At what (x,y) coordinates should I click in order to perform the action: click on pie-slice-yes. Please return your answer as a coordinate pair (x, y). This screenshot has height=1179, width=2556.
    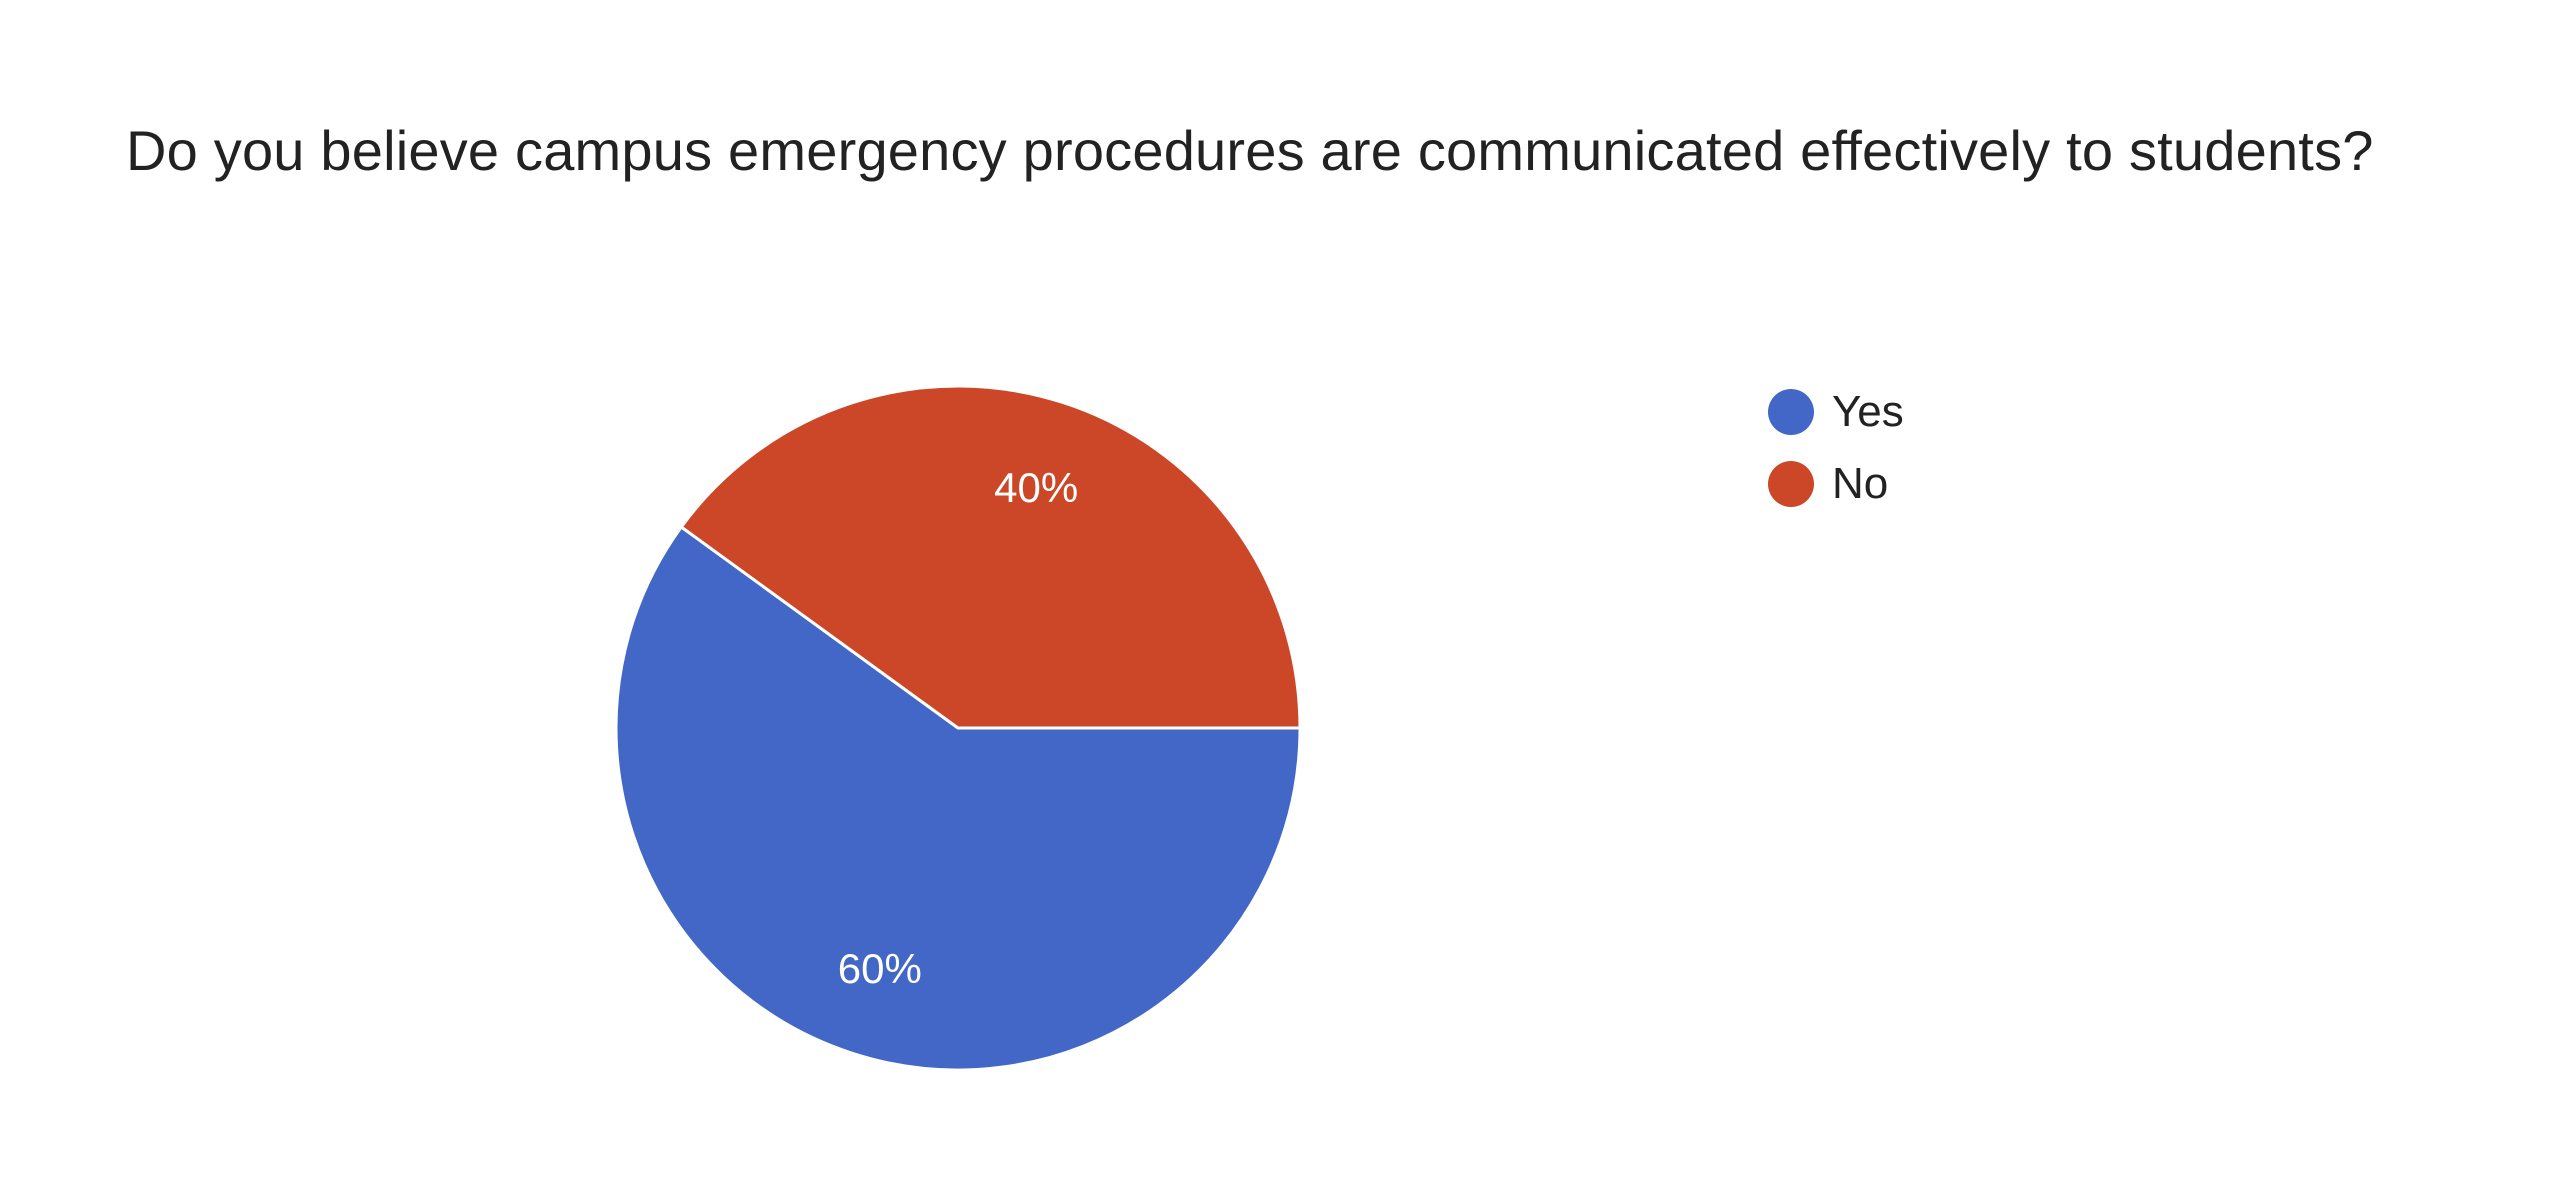
    Looking at the image, I should click on (958, 798).